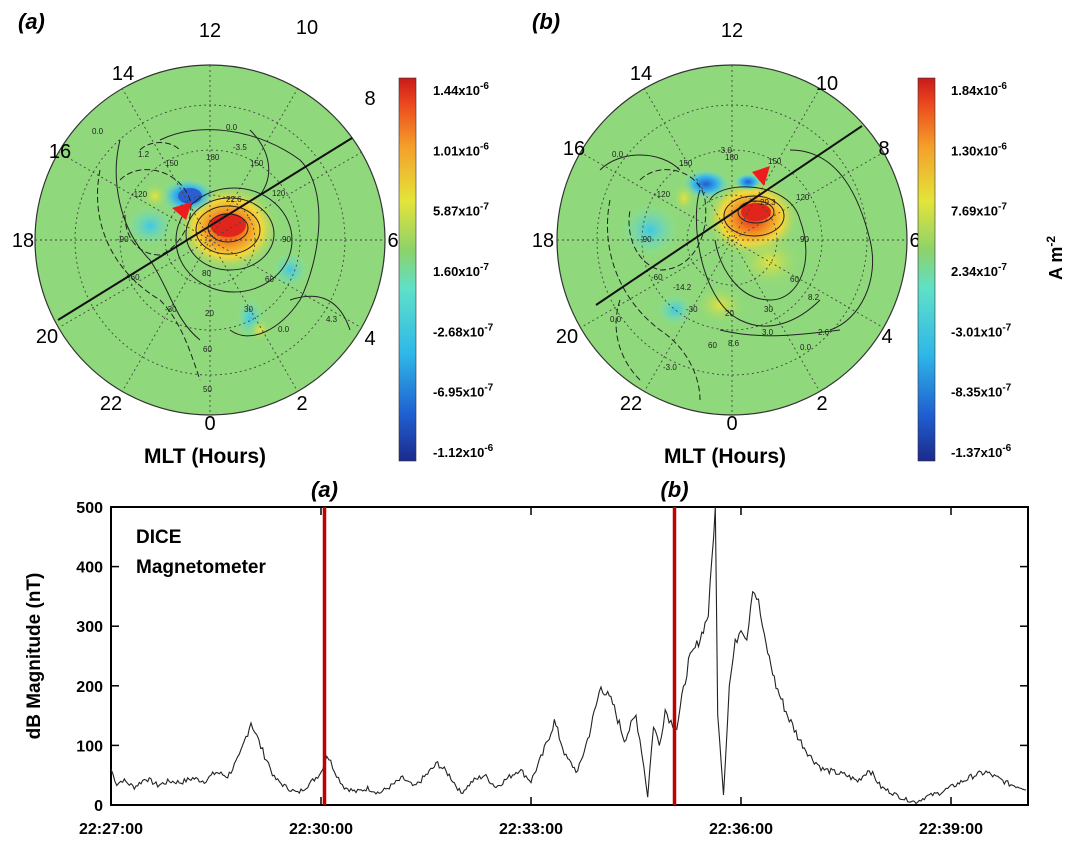 Image resolution: width=1075 pixels, height=849 pixels. I want to click on colorbar-tick-label: -3.01x10⁻⁷, so click(981, 330).